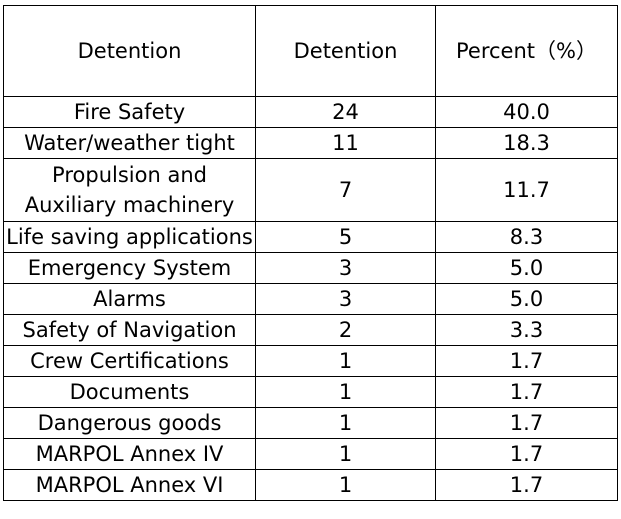 Image resolution: width=621 pixels, height=519 pixels. Describe the element at coordinates (345, 112) in the screenshot. I see `count-cell: 24` at that location.